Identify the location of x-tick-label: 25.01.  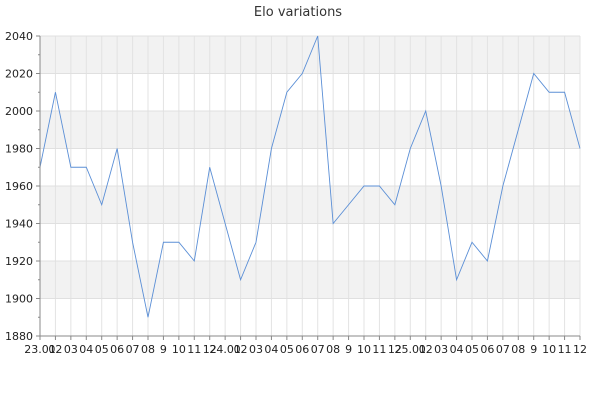
(411, 349).